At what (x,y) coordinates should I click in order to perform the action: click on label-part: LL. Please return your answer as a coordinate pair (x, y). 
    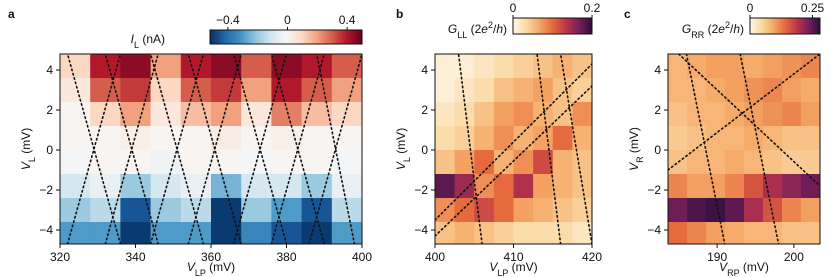
    Looking at the image, I should click on (462, 35).